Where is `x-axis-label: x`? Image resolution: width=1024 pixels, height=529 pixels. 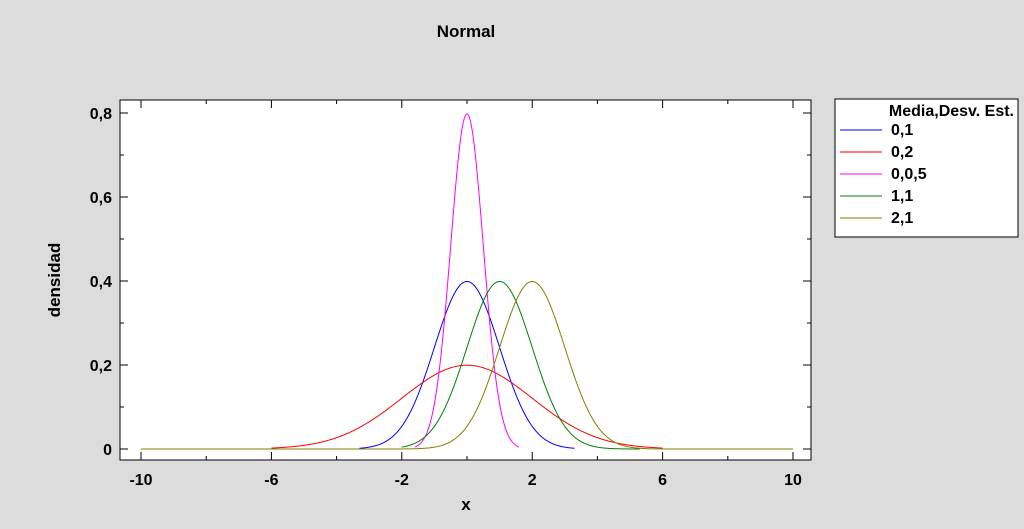
x-axis-label: x is located at coordinates (466, 504).